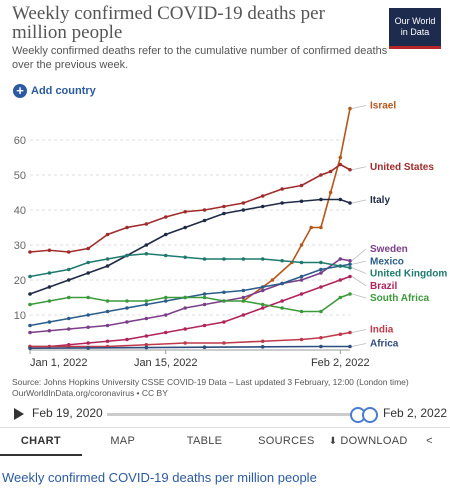  Describe the element at coordinates (370, 415) in the screenshot. I see `timeline-end-handle` at that location.